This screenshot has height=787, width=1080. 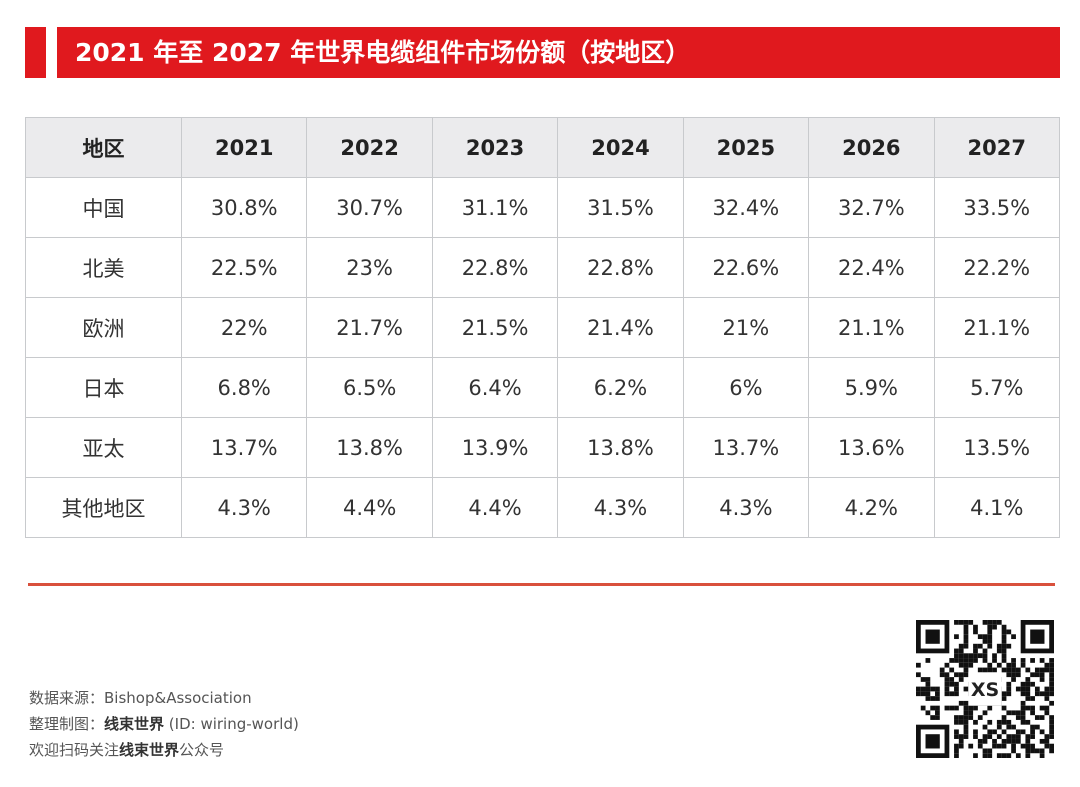 I want to click on qr-logo, so click(x=985, y=689).